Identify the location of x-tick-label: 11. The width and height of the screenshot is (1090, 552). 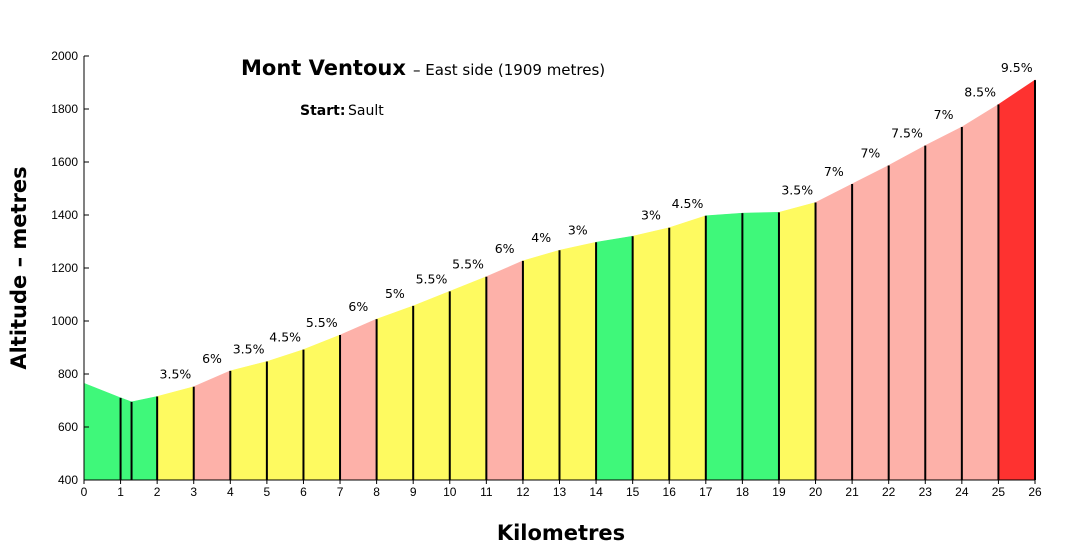
(486, 492).